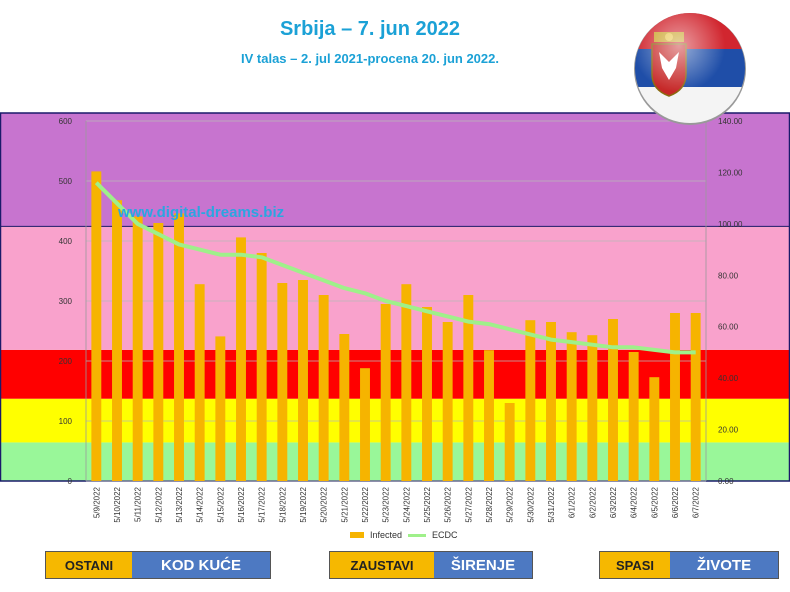  What do you see at coordinates (382, 565) in the screenshot?
I see `slogan-left-label: ZAUSTAVI` at bounding box center [382, 565].